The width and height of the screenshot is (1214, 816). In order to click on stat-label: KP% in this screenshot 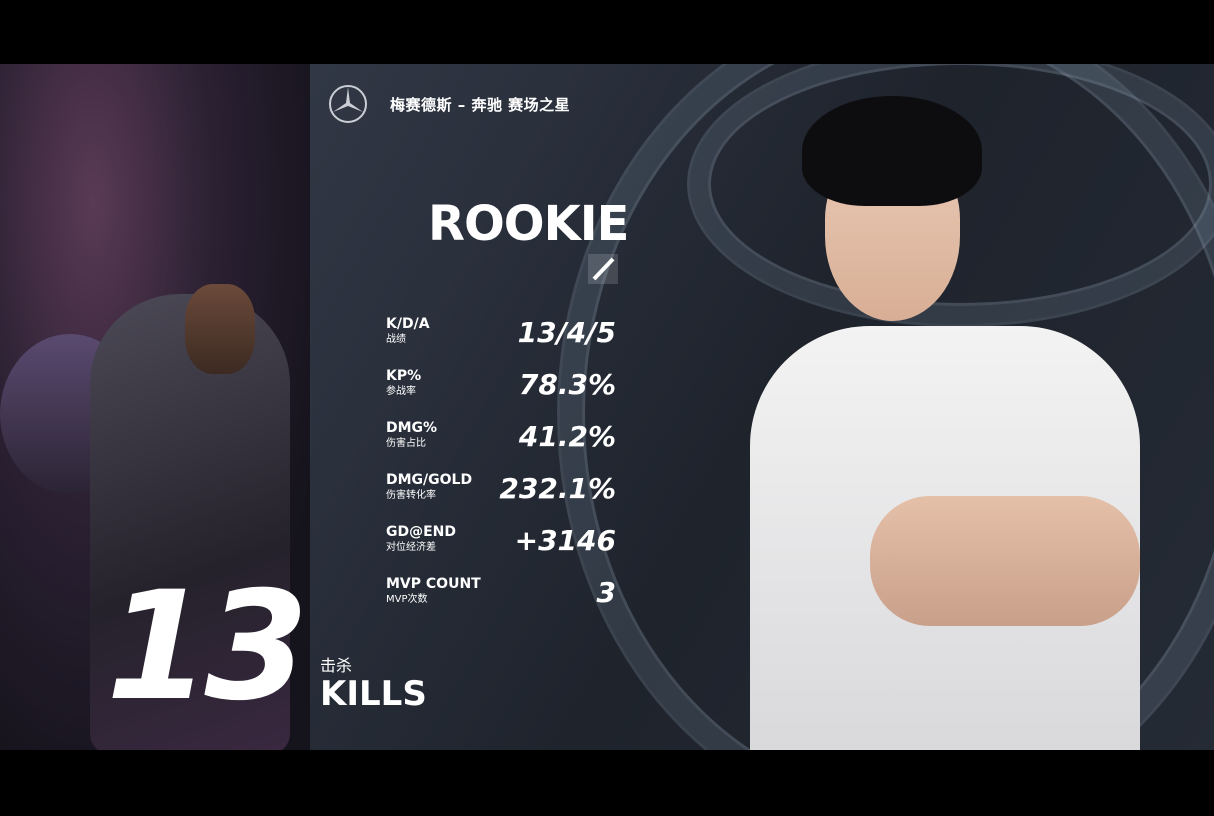, I will do `click(404, 376)`.